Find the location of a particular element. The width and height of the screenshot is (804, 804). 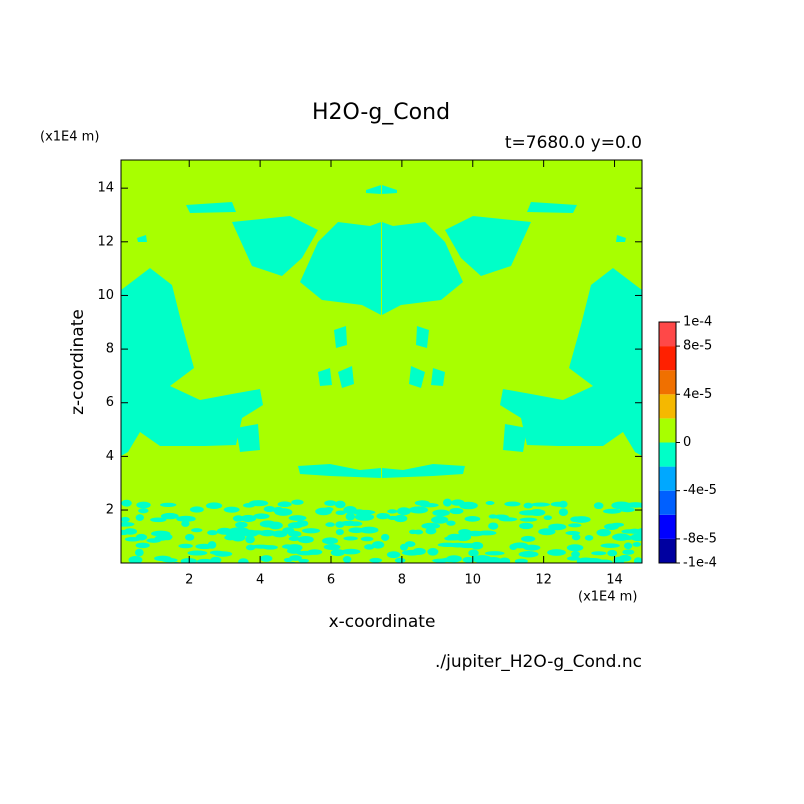

y-unit: (x1E4 m) is located at coordinates (69, 137).